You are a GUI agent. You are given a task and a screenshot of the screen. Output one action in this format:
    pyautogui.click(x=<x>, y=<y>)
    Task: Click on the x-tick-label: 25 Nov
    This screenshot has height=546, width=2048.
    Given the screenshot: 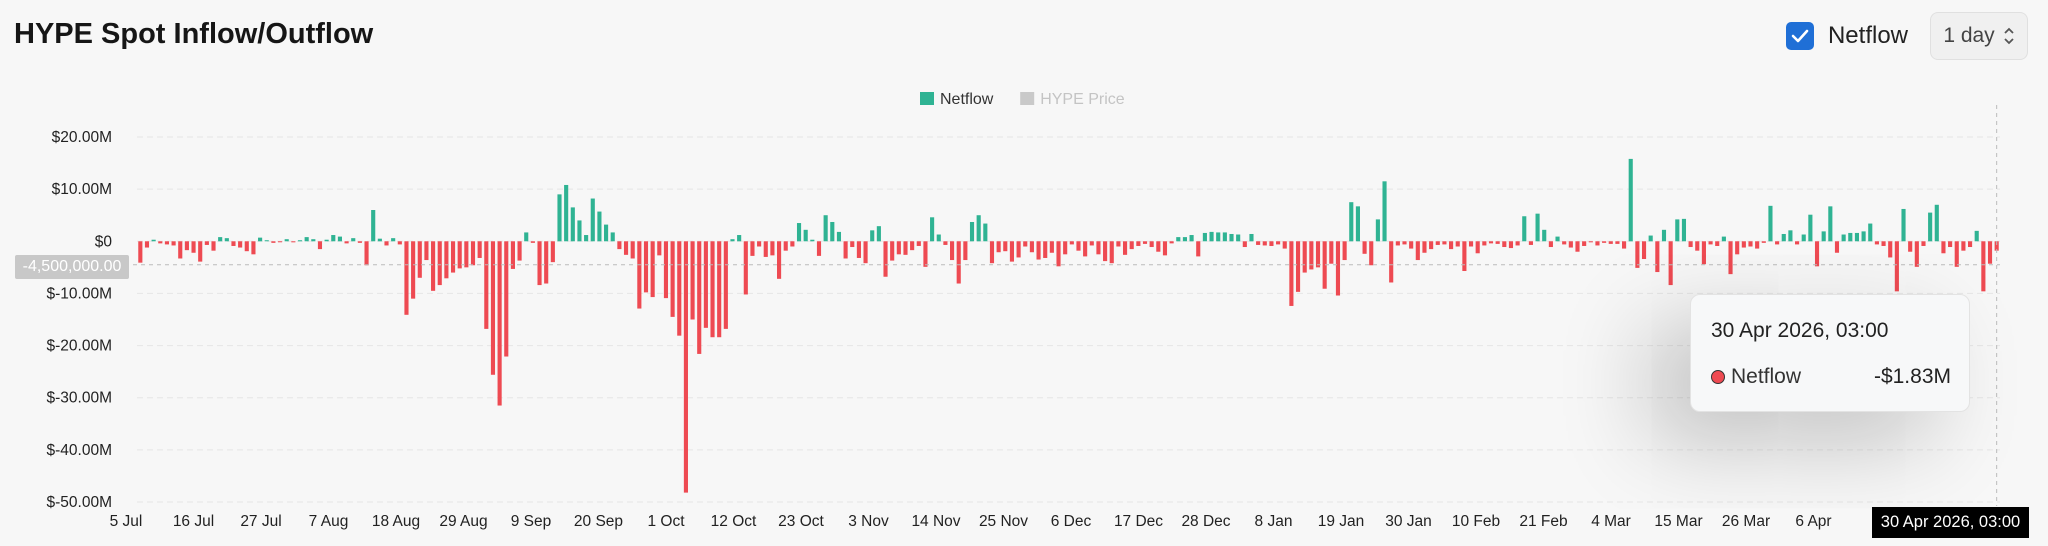 What is the action you would take?
    pyautogui.click(x=1003, y=521)
    